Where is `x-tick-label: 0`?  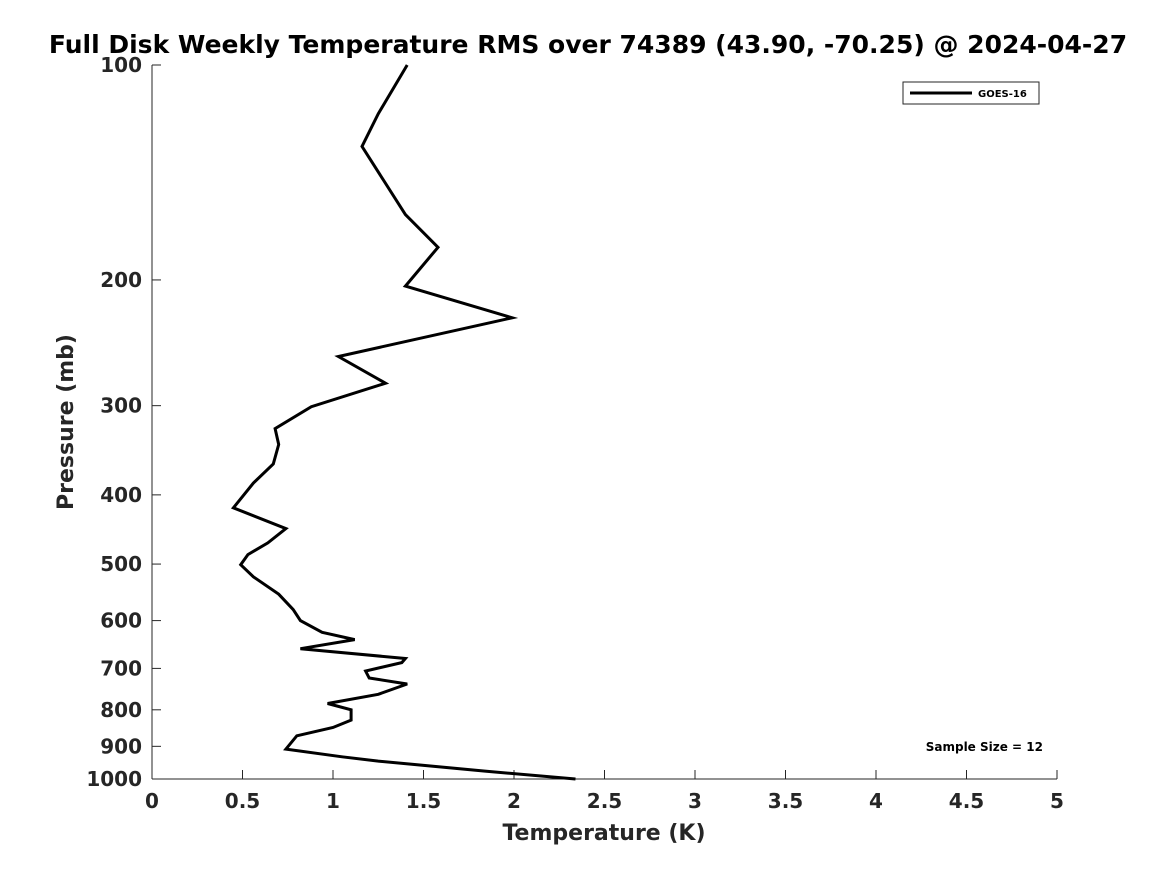 x-tick-label: 0 is located at coordinates (152, 801).